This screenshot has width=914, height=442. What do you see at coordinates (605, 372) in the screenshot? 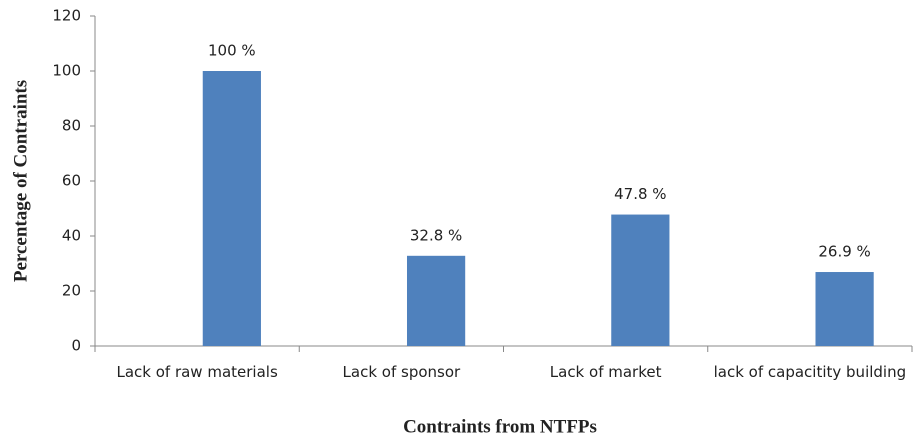
I see `x-tick-label: Lack of market` at bounding box center [605, 372].